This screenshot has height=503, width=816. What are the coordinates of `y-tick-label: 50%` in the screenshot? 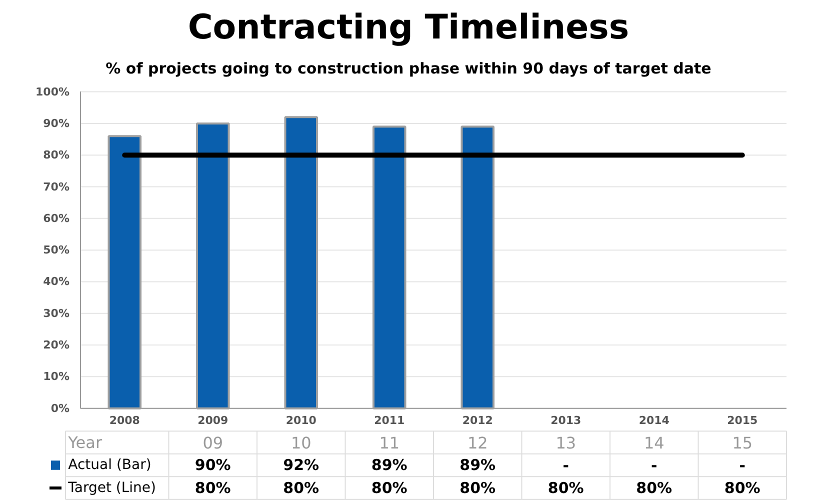 It's located at (56, 250).